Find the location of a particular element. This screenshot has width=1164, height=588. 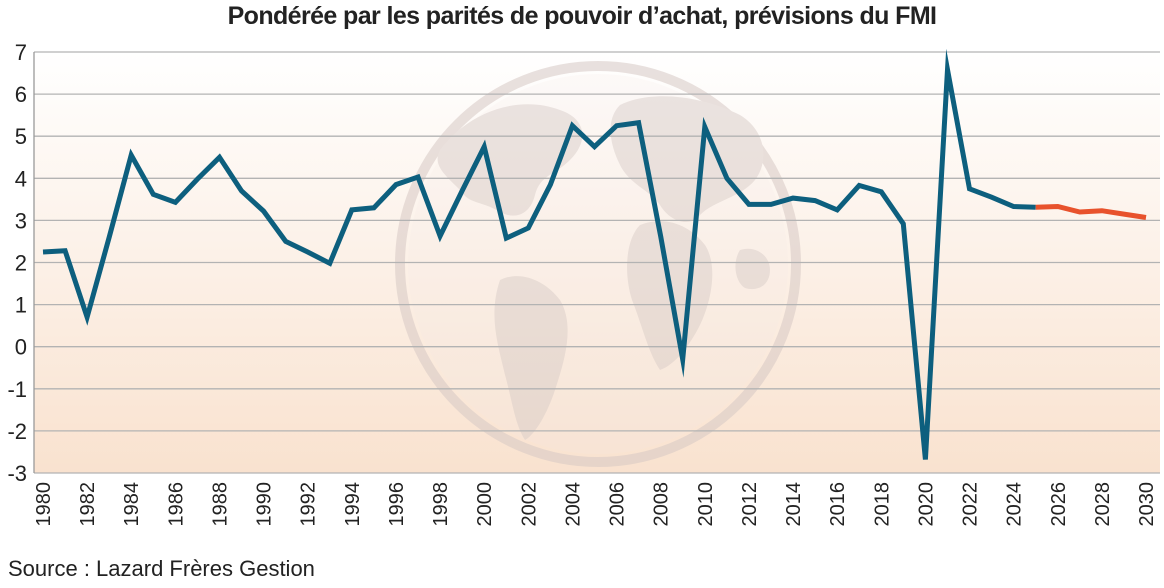

series-line-forecast is located at coordinates (1091, 211).